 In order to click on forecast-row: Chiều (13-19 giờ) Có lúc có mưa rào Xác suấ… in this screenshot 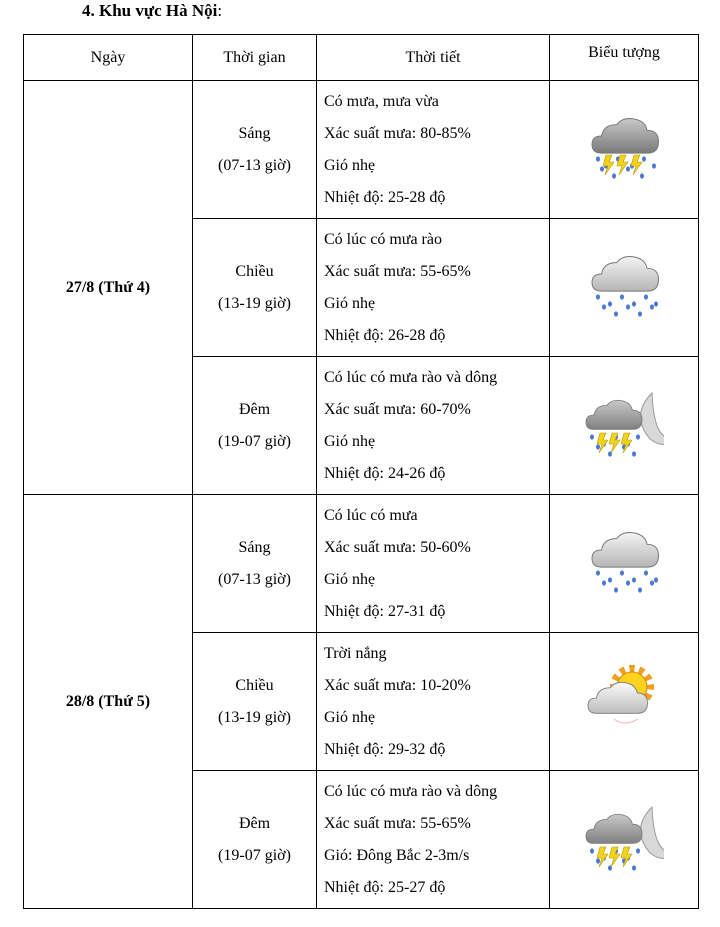, I will do `click(361, 287)`.